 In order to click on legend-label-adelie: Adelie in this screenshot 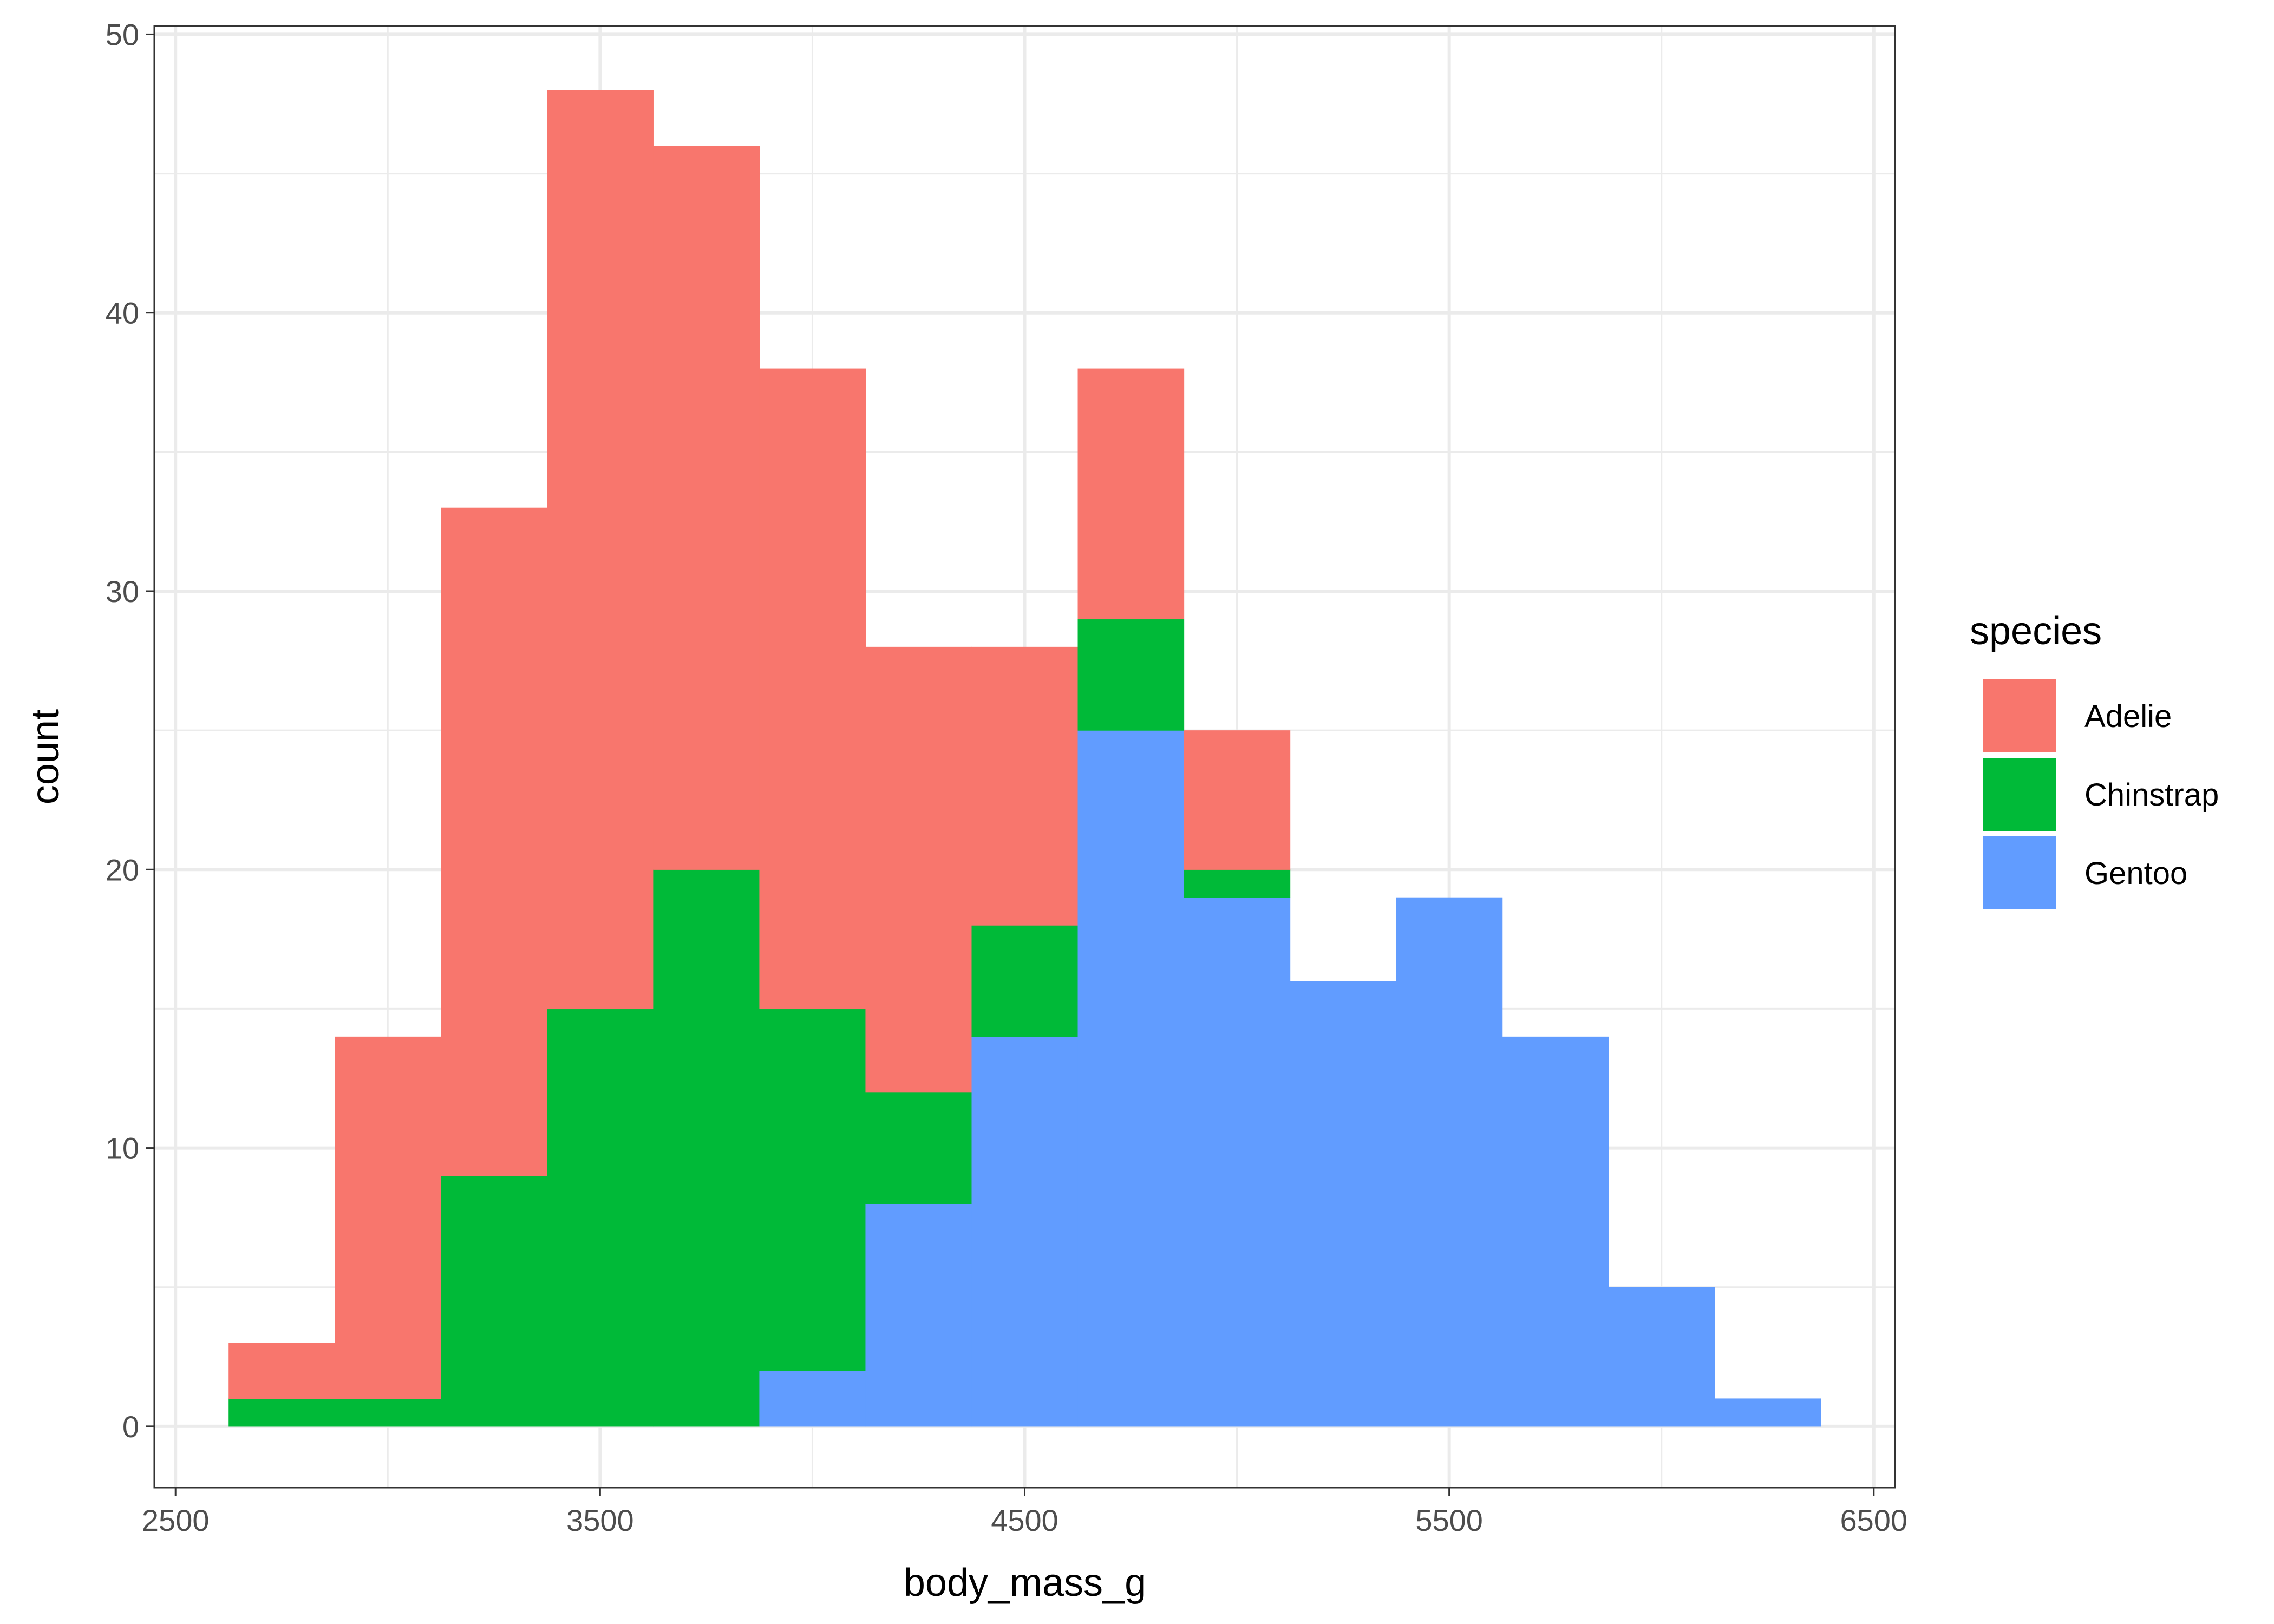, I will do `click(2128, 716)`.